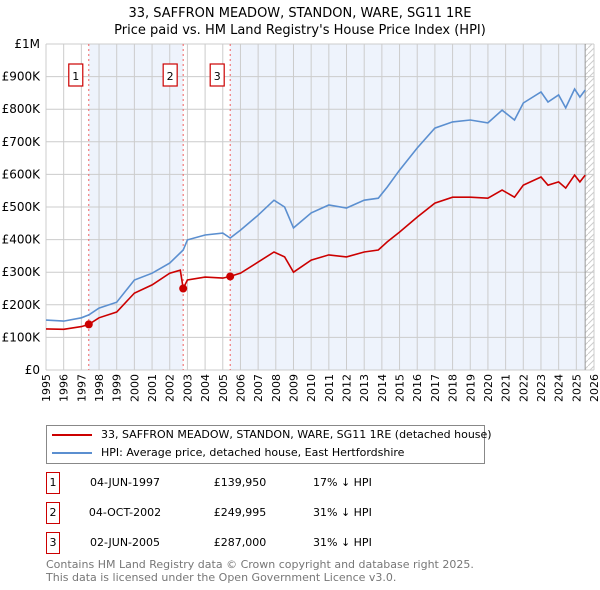 This screenshot has width=600, height=590. What do you see at coordinates (364, 388) in the screenshot?
I see `x-tick-label: 2013` at bounding box center [364, 388].